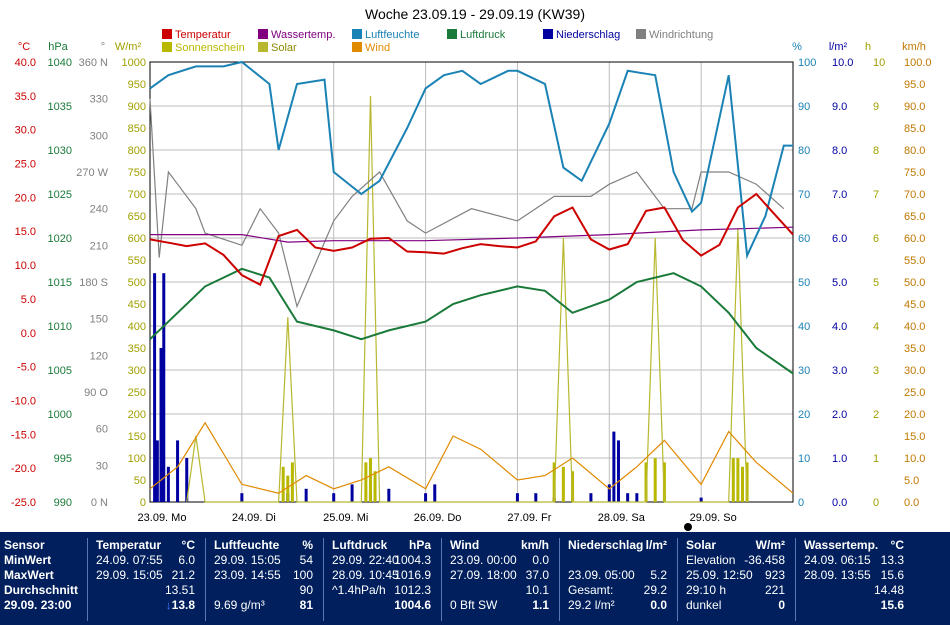 This screenshot has height=625, width=950. I want to click on tick-rain-6: 4.0, so click(839, 327).